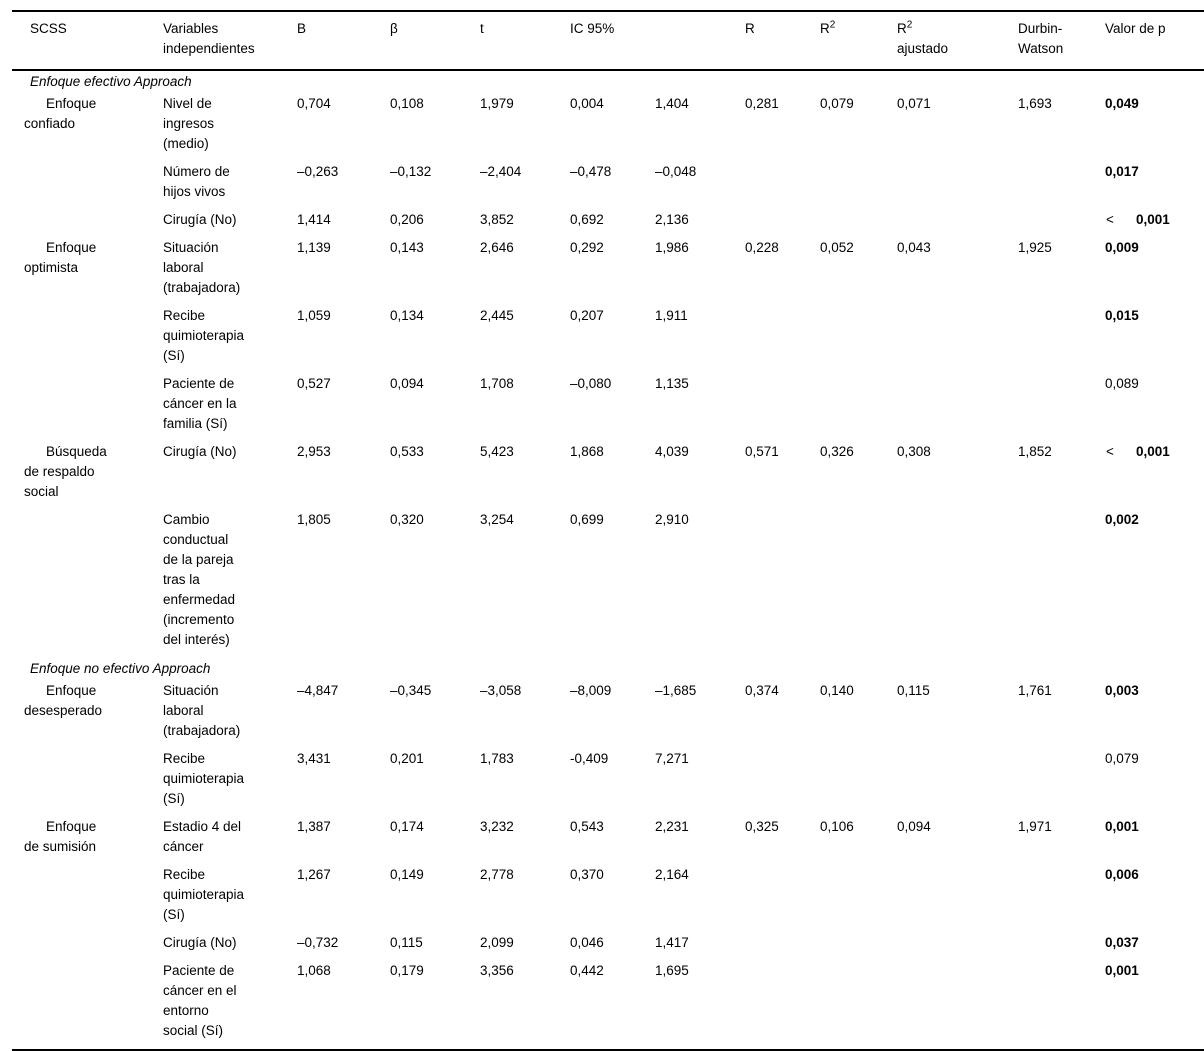 The width and height of the screenshot is (1204, 1051). What do you see at coordinates (230, 408) in the screenshot?
I see `cell-variable: Paciente de cáncer en la familia (Sí)` at bounding box center [230, 408].